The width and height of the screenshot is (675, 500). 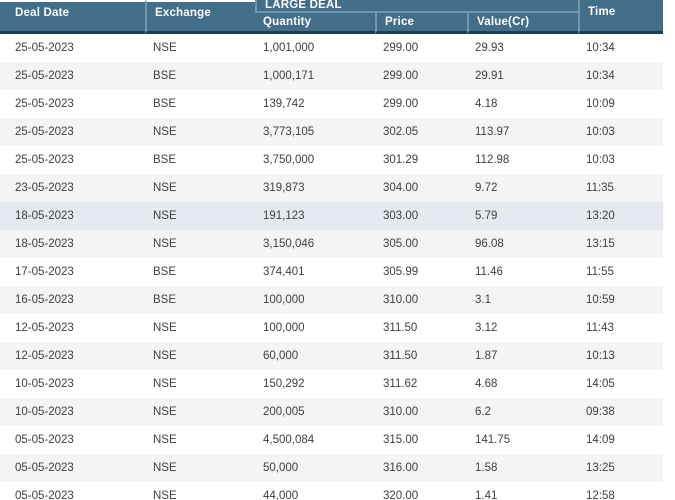 I want to click on cell-value-cr: 4.18, so click(x=486, y=104).